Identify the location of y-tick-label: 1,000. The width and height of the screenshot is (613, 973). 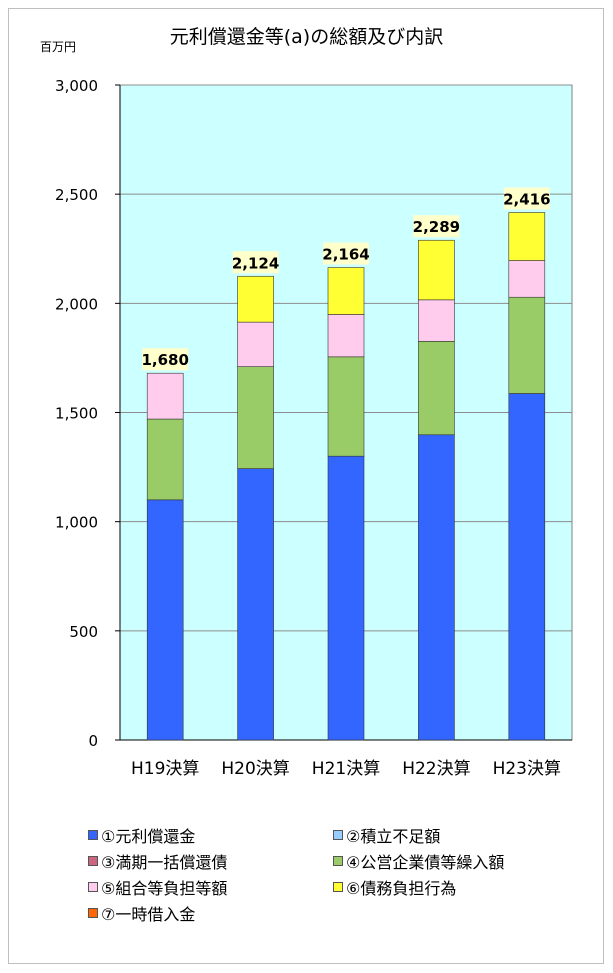
(76, 523).